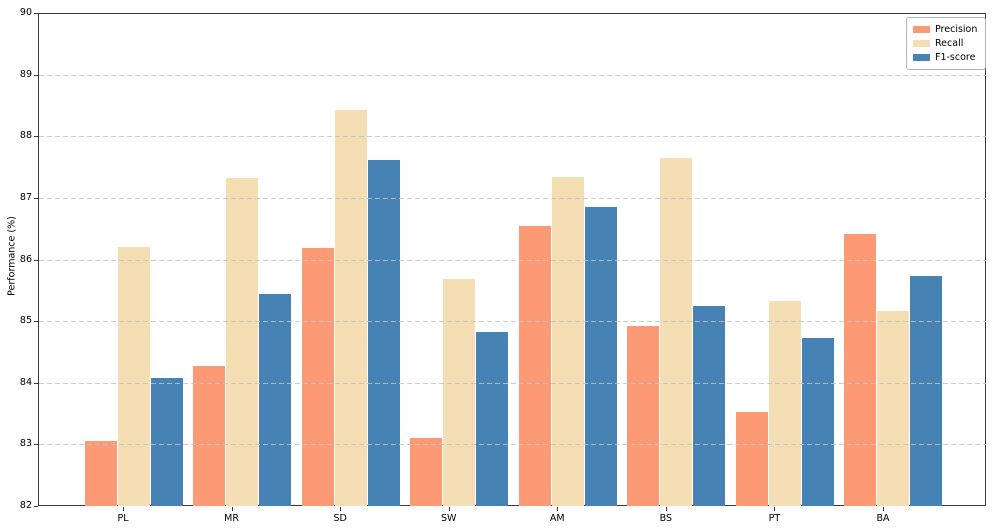  What do you see at coordinates (25, 136) in the screenshot?
I see `y-tick-label: 88` at bounding box center [25, 136].